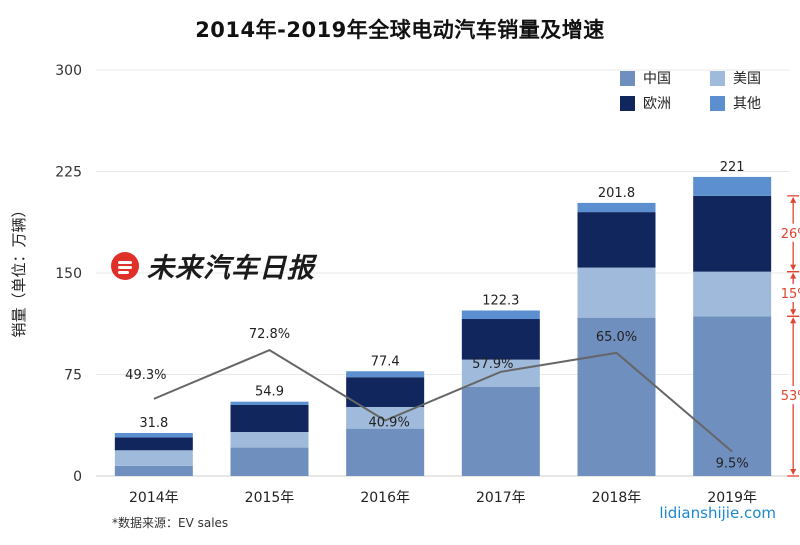 The height and width of the screenshot is (545, 800). I want to click on total-label: 77.4, so click(385, 361).